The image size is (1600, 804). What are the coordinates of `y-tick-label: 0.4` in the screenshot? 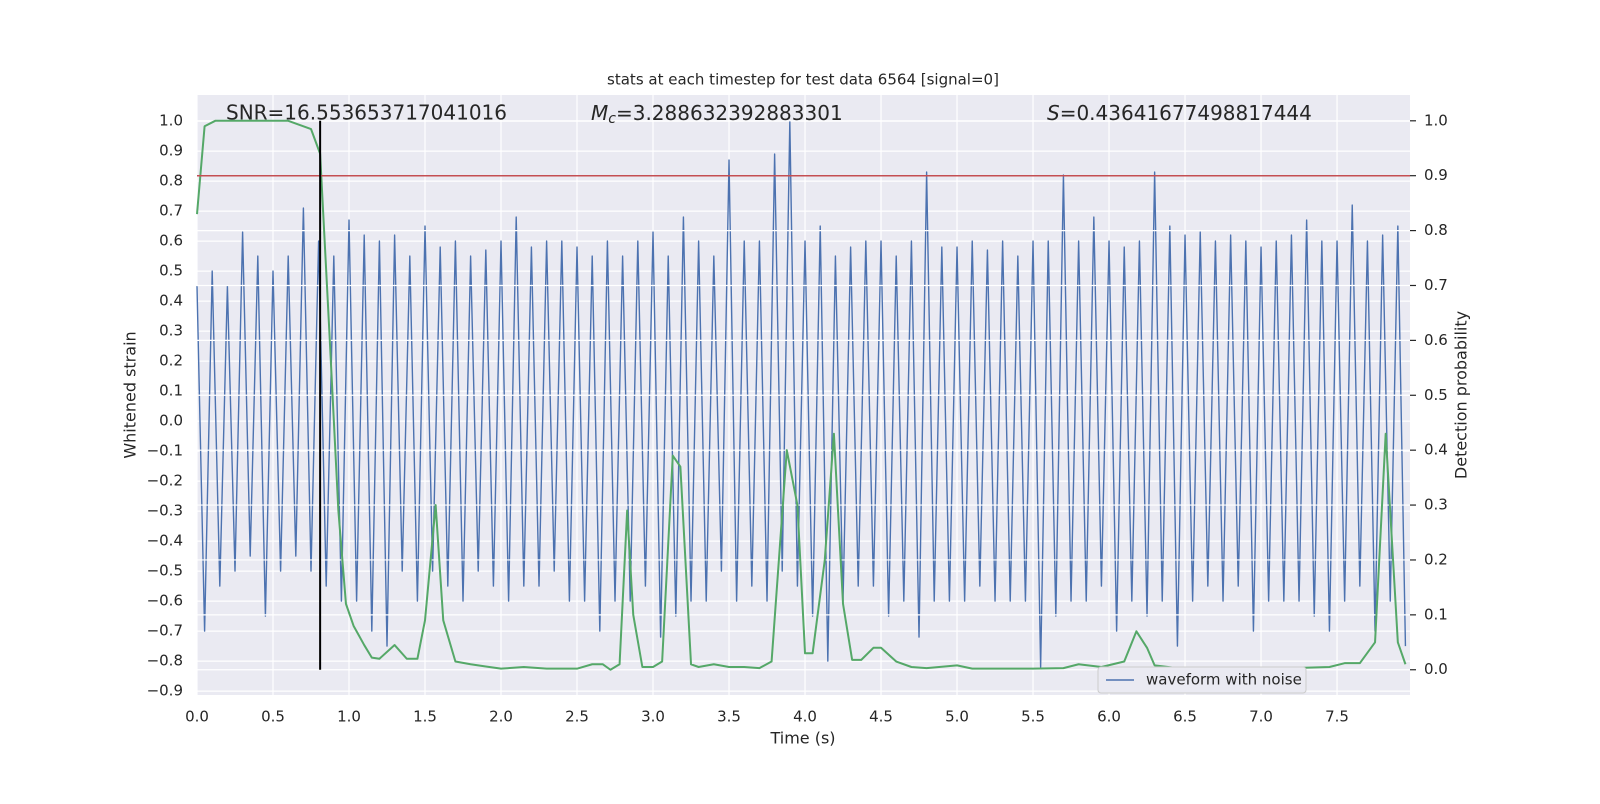 It's located at (171, 301).